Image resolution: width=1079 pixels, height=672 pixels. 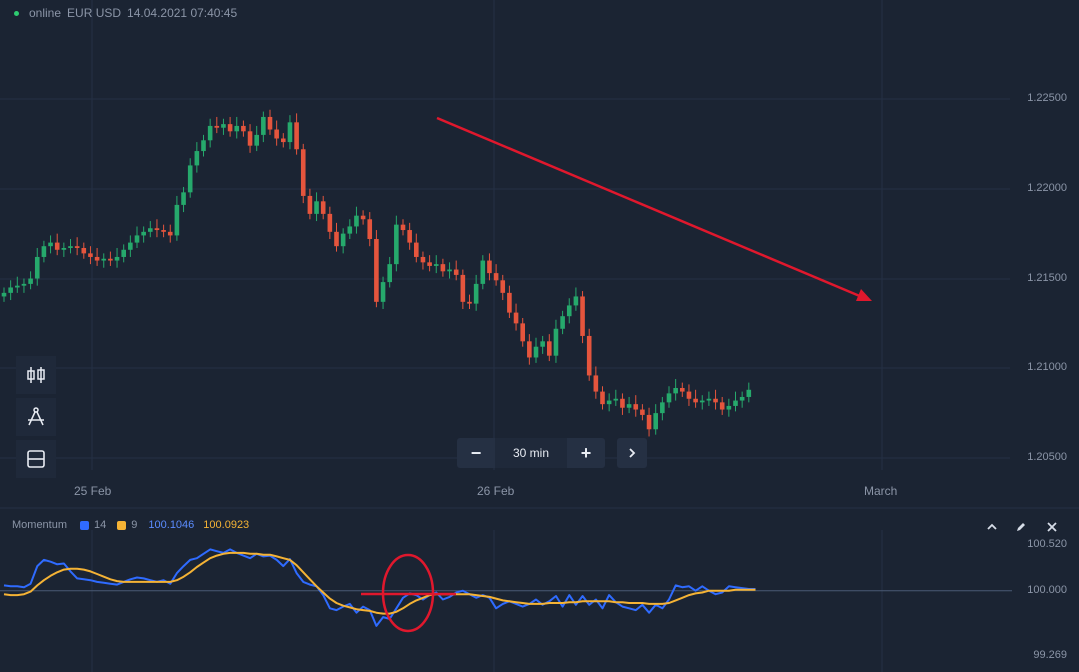 What do you see at coordinates (171, 525) in the screenshot?
I see `indicator-value-1: 100.1046` at bounding box center [171, 525].